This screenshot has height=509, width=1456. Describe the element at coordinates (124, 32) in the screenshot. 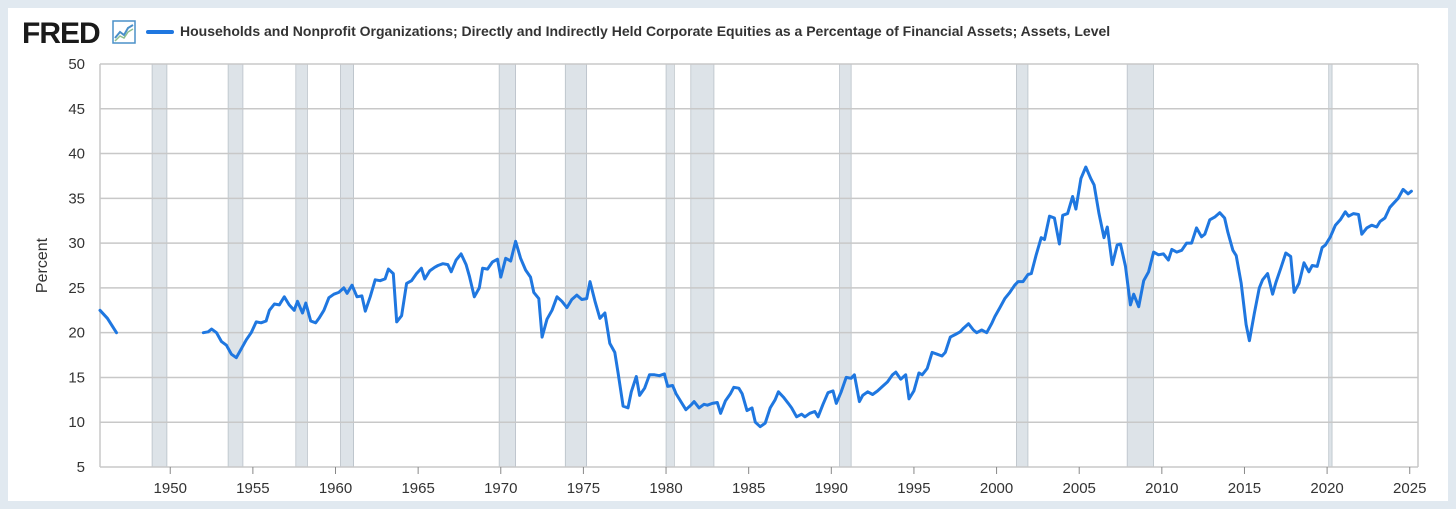

I see `line-graph-icon` at that location.